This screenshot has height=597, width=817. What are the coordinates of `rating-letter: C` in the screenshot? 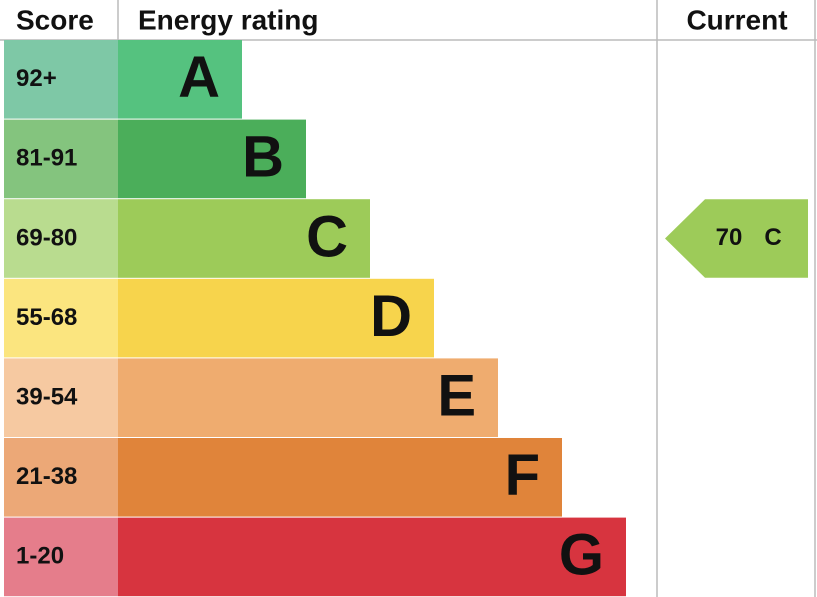 It's located at (327, 236).